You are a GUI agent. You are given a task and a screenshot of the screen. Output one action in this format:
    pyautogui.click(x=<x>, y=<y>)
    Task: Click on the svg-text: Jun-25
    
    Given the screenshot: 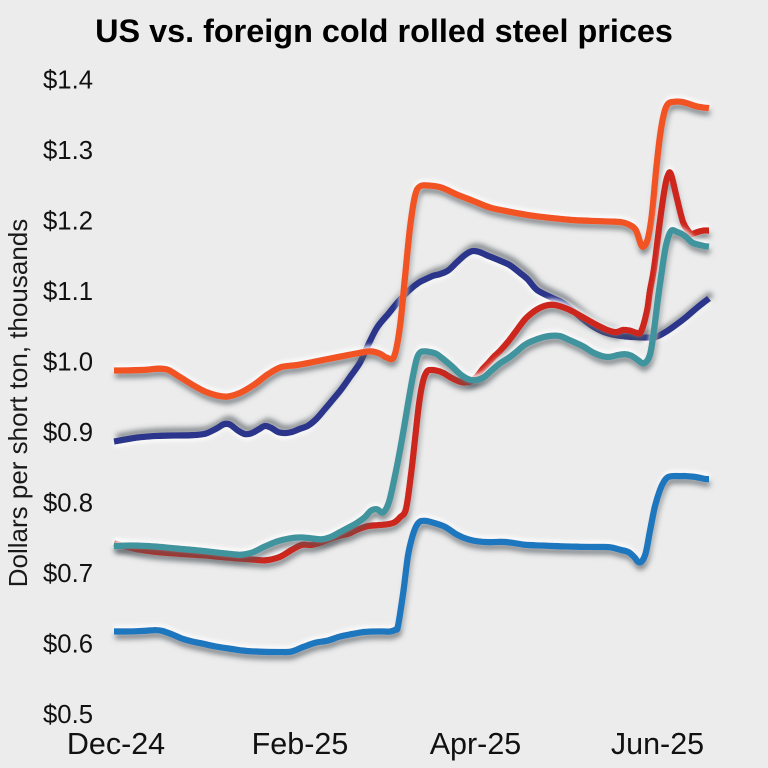 What is the action you would take?
    pyautogui.click(x=657, y=744)
    